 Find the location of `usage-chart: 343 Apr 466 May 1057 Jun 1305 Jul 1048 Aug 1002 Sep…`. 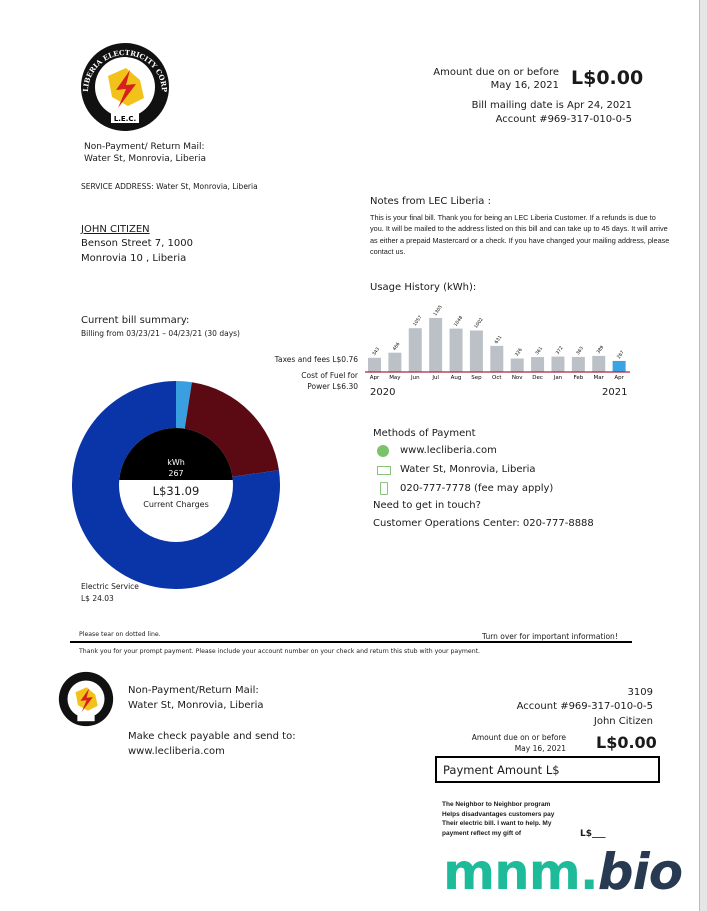

usage-chart: 343 Apr 466 May 1057 Jun 1305 Jul 1048 Aug 1002 Sep… is located at coordinates (497, 342).